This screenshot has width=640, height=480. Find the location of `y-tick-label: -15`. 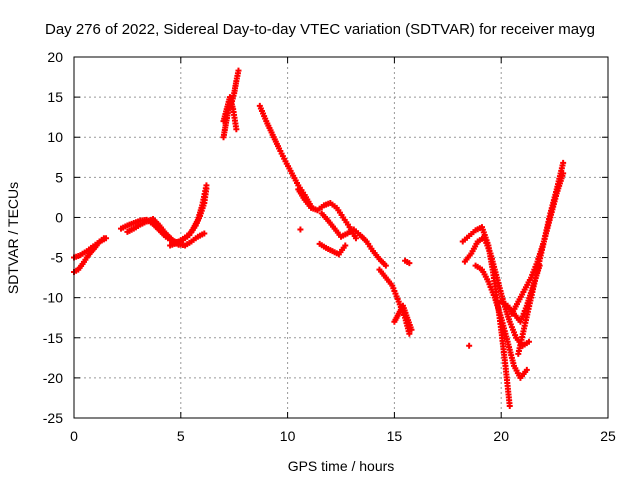

y-tick-label: -15 is located at coordinates (53, 338).